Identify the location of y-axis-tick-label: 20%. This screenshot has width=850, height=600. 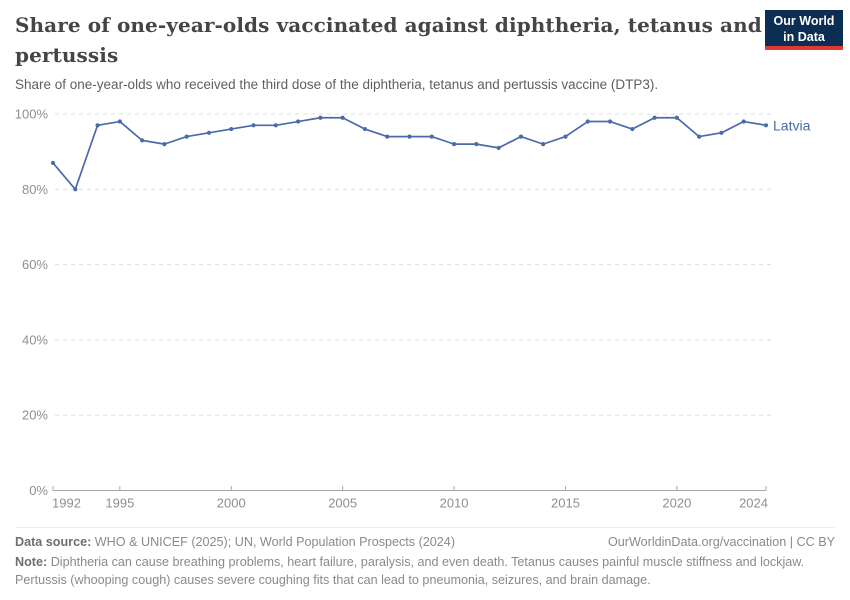
(35, 415).